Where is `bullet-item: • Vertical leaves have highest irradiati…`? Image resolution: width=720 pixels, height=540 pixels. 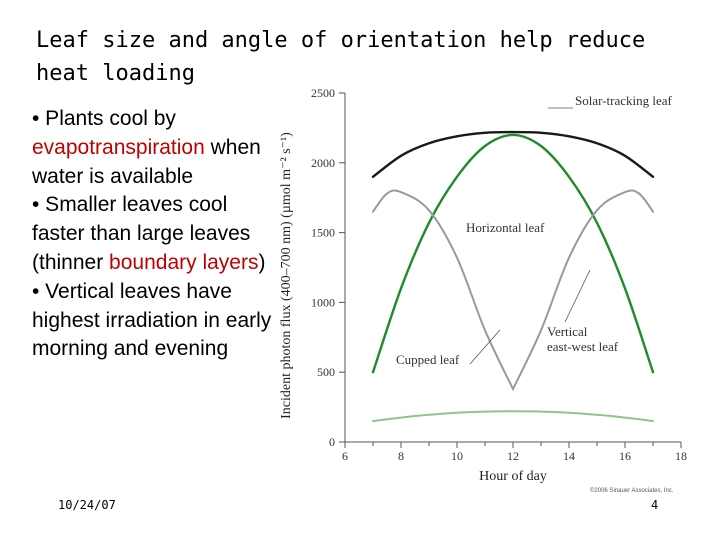
bullet-item: • Vertical leaves have highest irradiati… is located at coordinates (152, 321).